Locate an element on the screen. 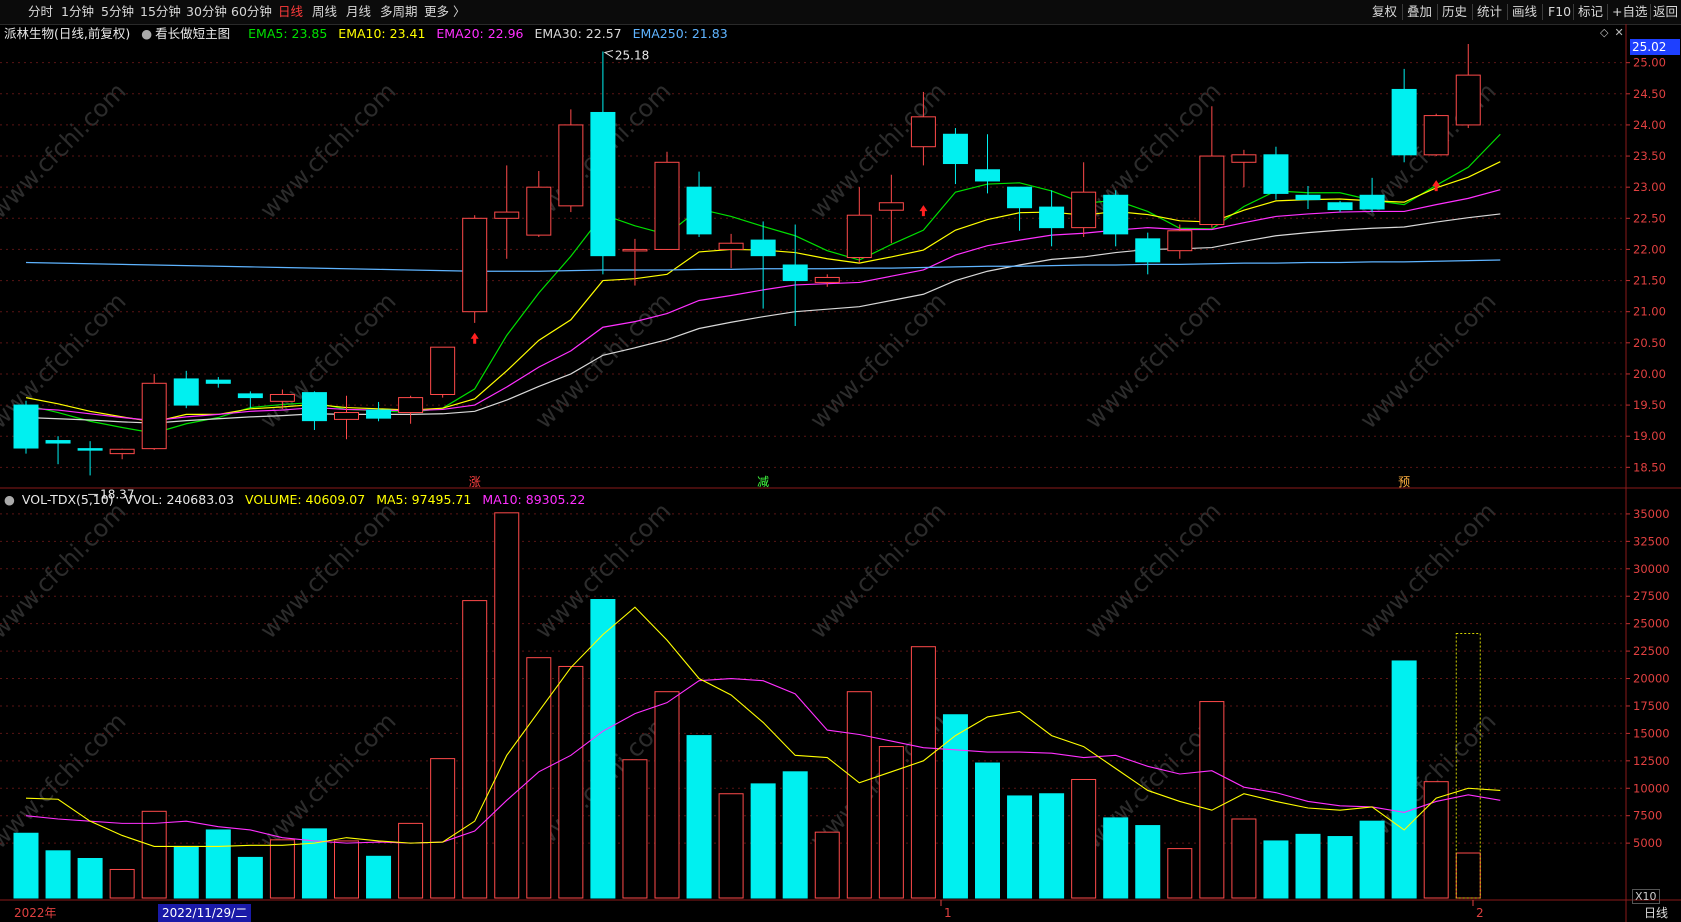 The height and width of the screenshot is (922, 1681). btn-add-watchlist: +自选 is located at coordinates (1630, 11).